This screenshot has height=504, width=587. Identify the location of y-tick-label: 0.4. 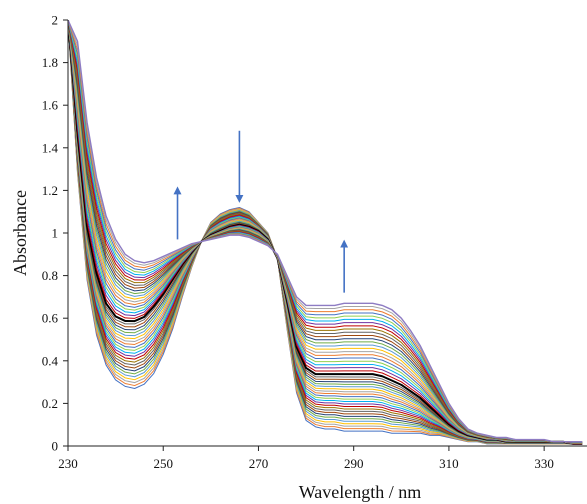
(50, 360).